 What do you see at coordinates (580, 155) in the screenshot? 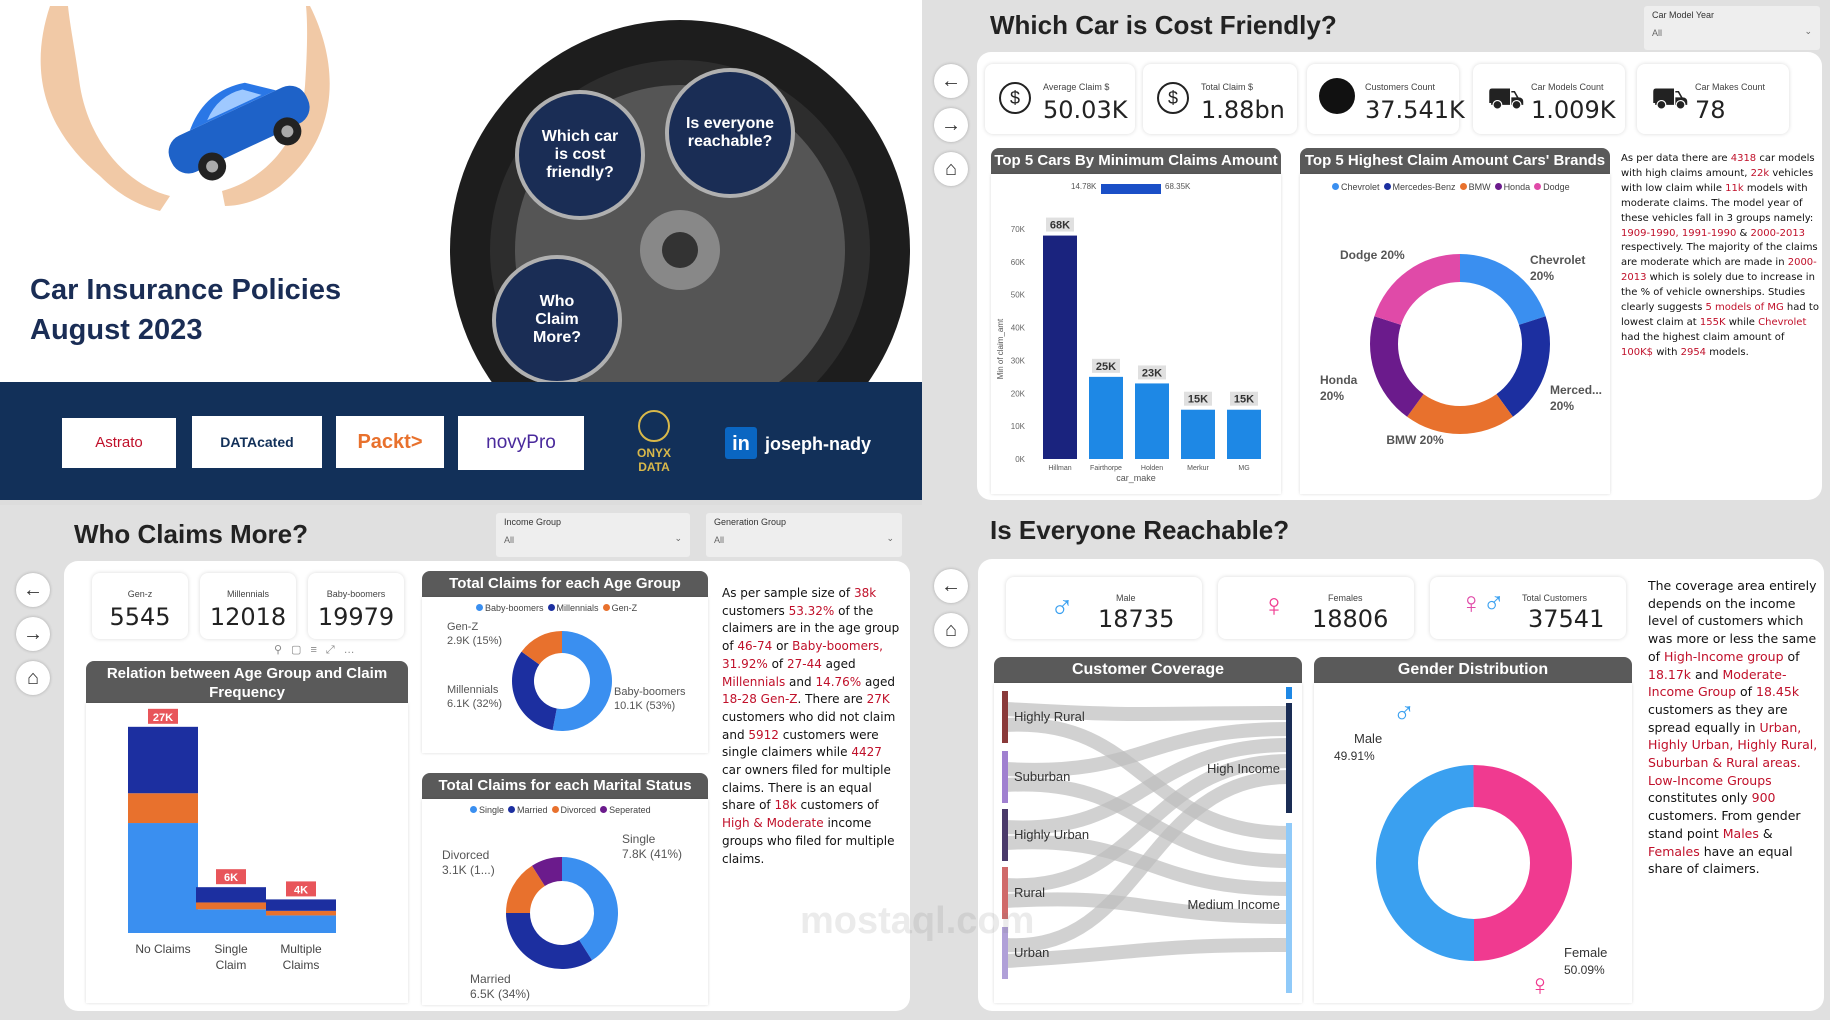
I see `bubble-cost-friendly: Which car is cost friendly?` at bounding box center [580, 155].